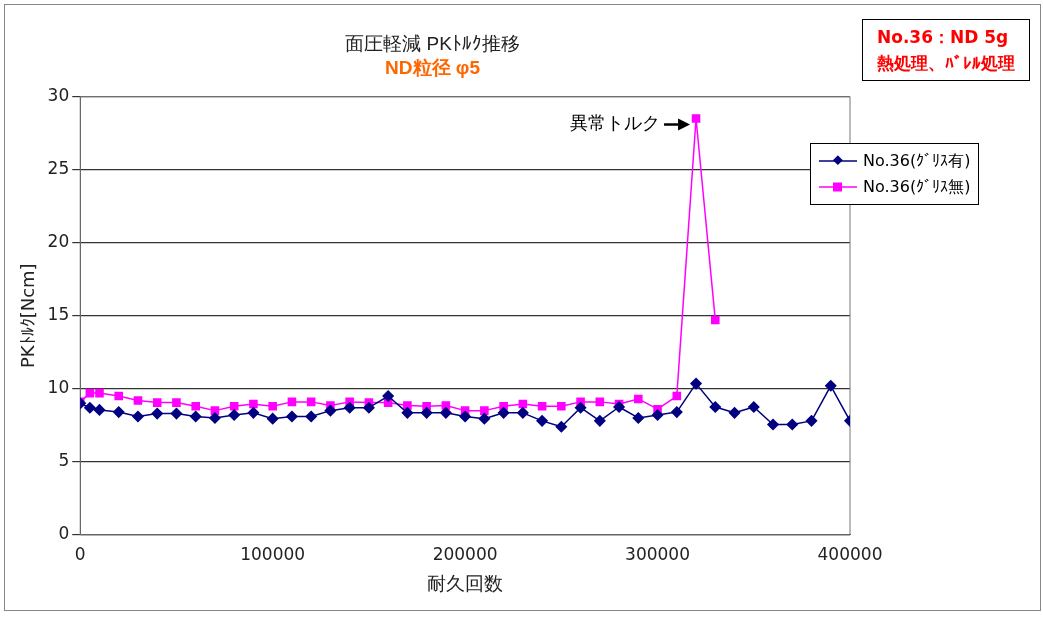 The height and width of the screenshot is (617, 1043). What do you see at coordinates (465, 582) in the screenshot?
I see `x-axis-title: 耐久回数` at bounding box center [465, 582].